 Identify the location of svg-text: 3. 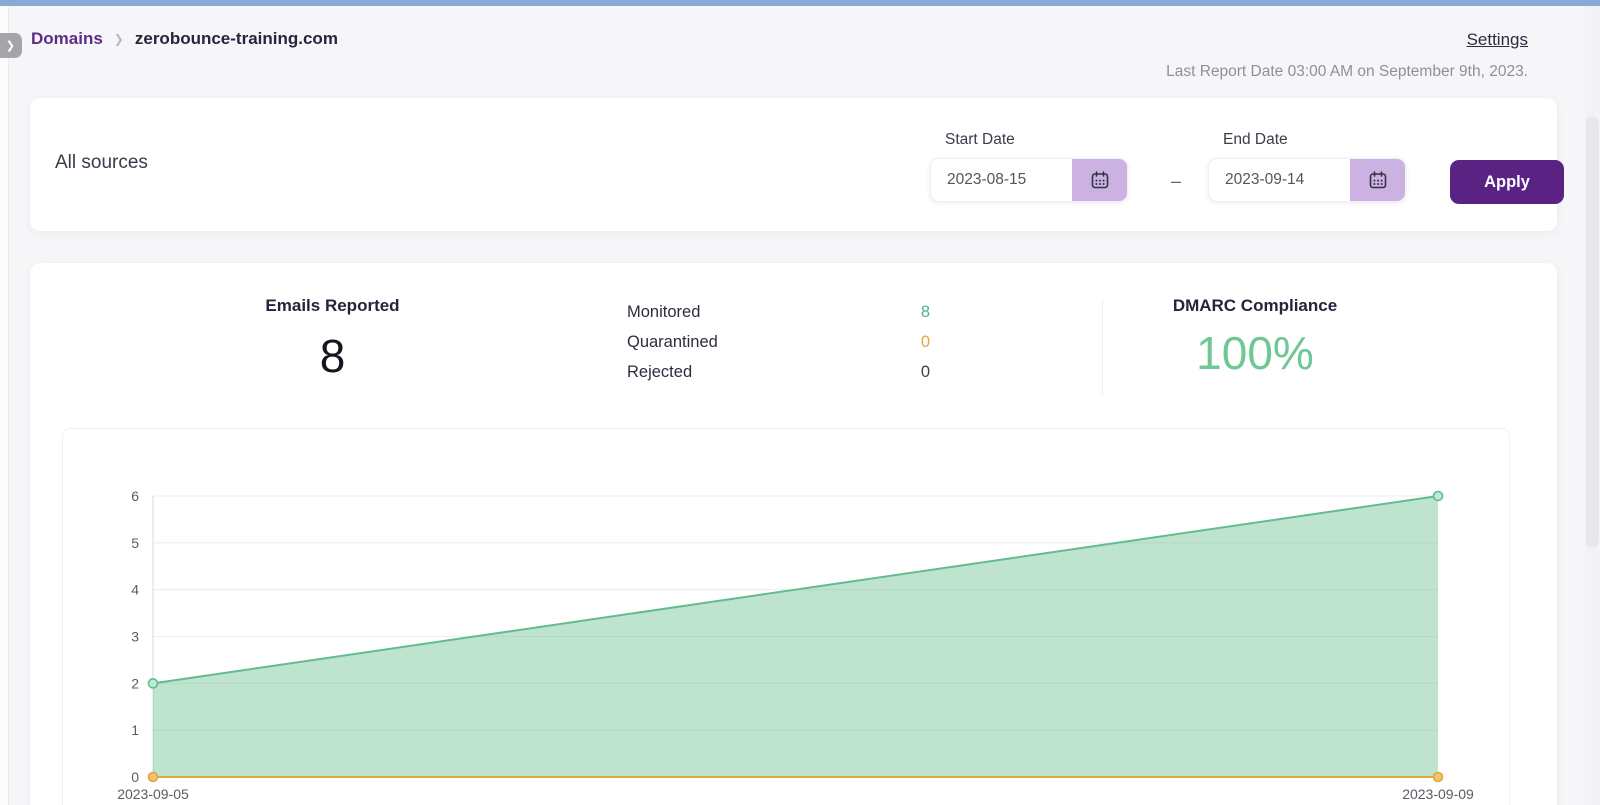
(135, 637).